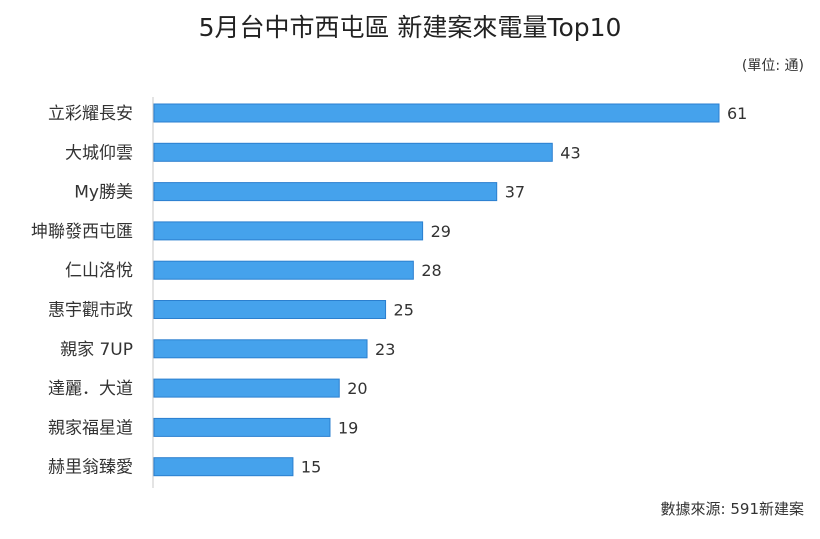 Image resolution: width=820 pixels, height=539 pixels. Describe the element at coordinates (90, 428) in the screenshot. I see `category-label: 親家福星道` at that location.